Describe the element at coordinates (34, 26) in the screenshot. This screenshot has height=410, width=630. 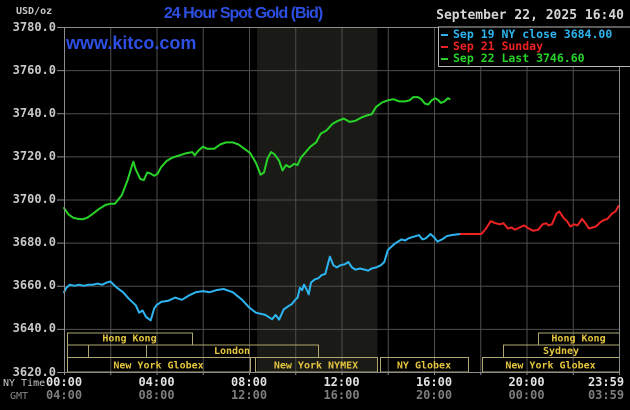
I see `y-axis-label: 3780.0` at that location.